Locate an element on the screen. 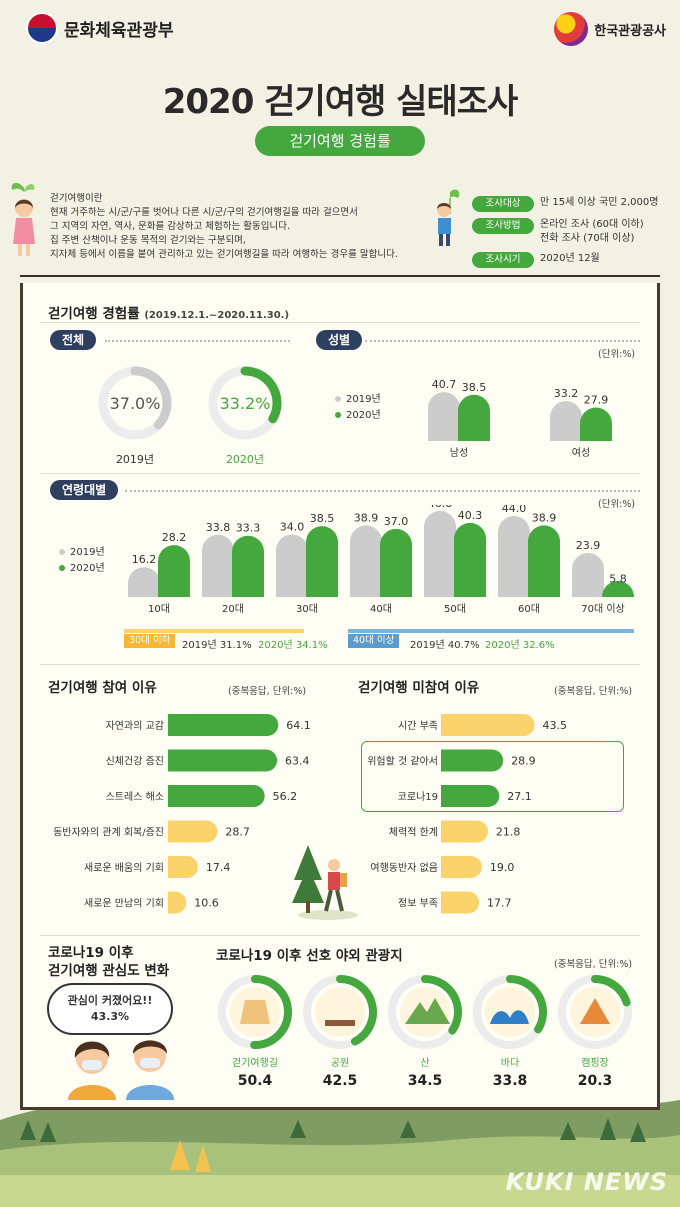 This screenshot has width=680, height=1207. range-over40-2020: 2020년 32.6% is located at coordinates (520, 645).